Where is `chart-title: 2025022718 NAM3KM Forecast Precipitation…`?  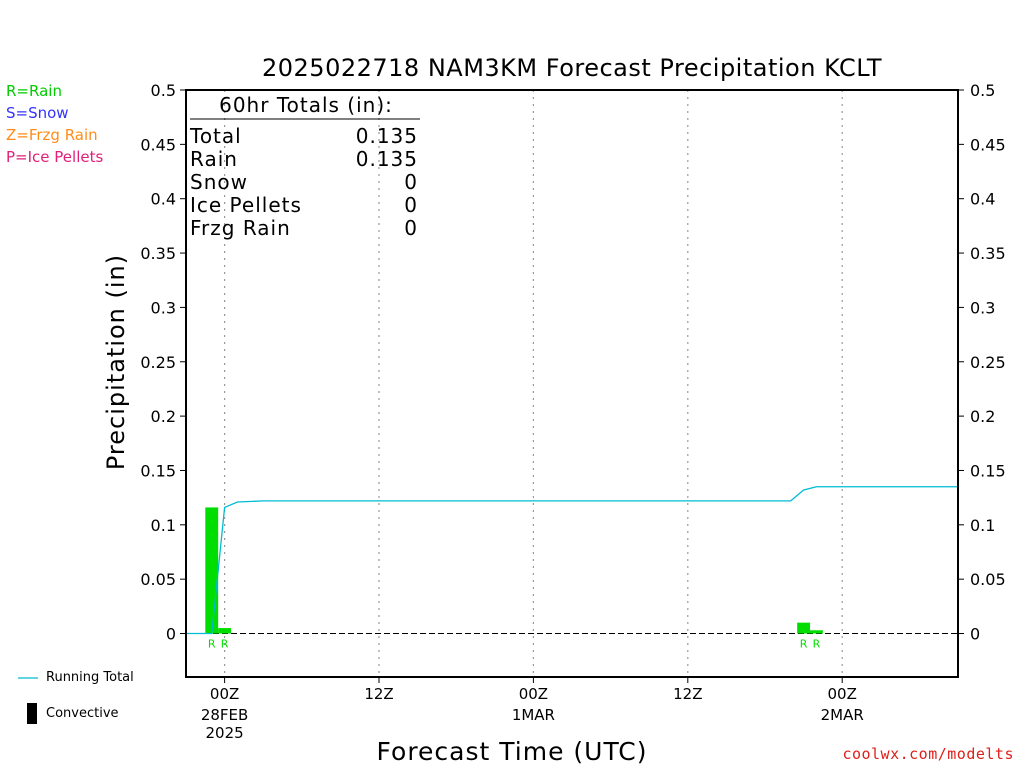 chart-title: 2025022718 NAM3KM Forecast Precipitation… is located at coordinates (572, 68).